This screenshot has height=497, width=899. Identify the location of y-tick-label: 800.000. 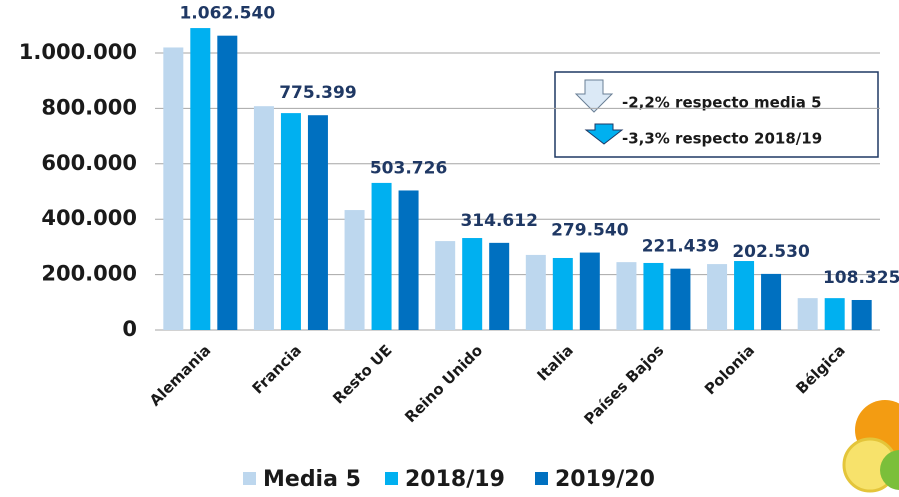
(89, 107).